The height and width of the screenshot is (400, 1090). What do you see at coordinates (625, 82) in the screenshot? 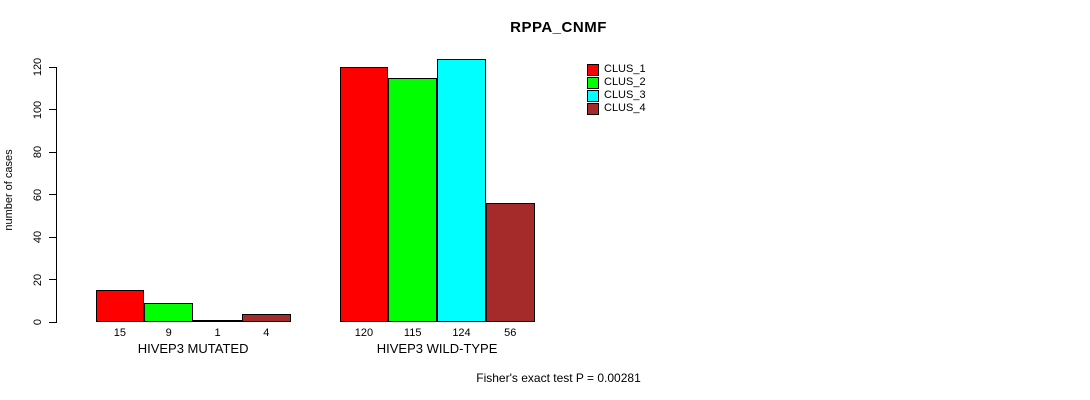
I see `legend-label: CLUS_2` at bounding box center [625, 82].